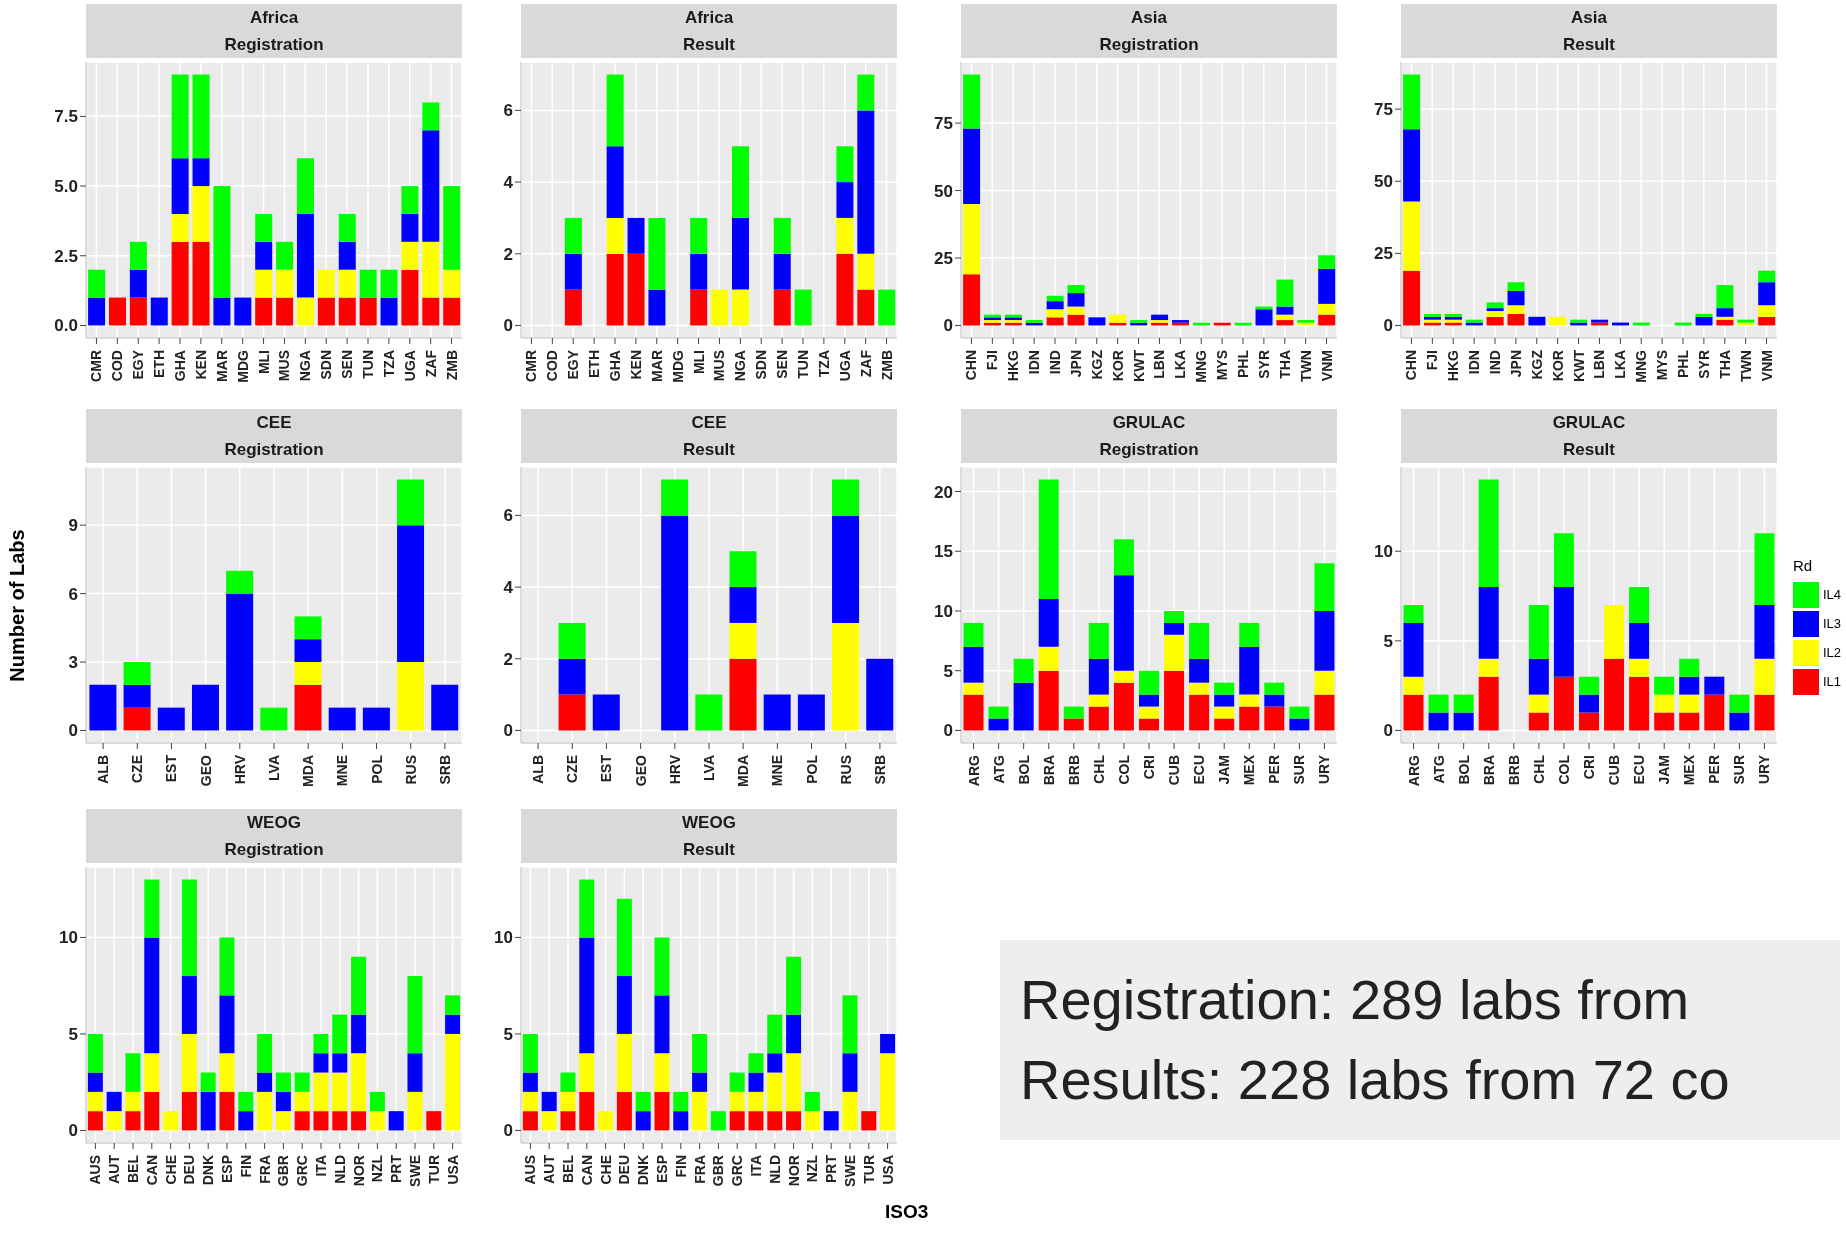 The image size is (1846, 1233). Describe the element at coordinates (1243, 363) in the screenshot. I see `x-tick-label: PHL` at that location.